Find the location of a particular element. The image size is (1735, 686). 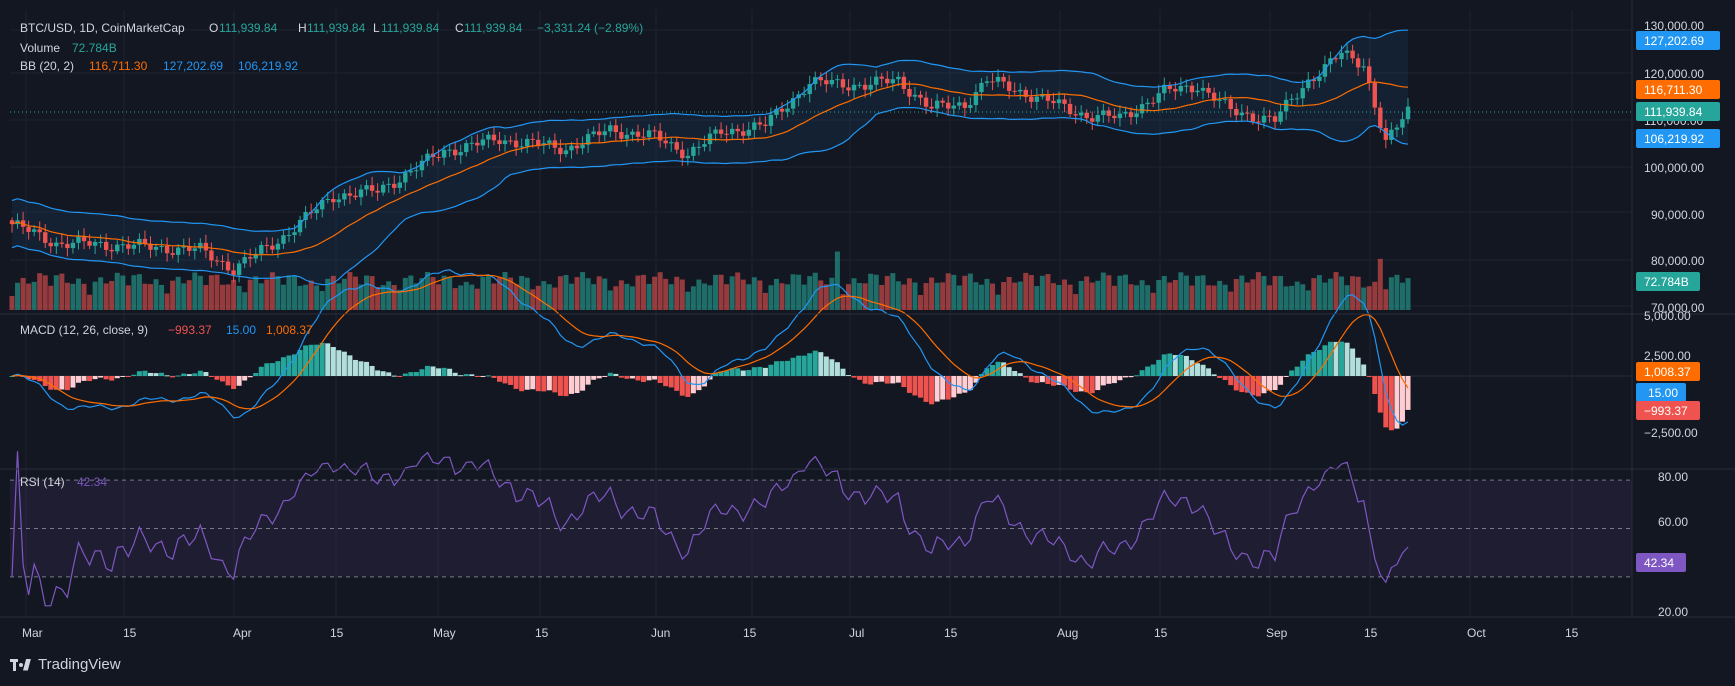

tradingview-logo: TradingView is located at coordinates (65, 664).